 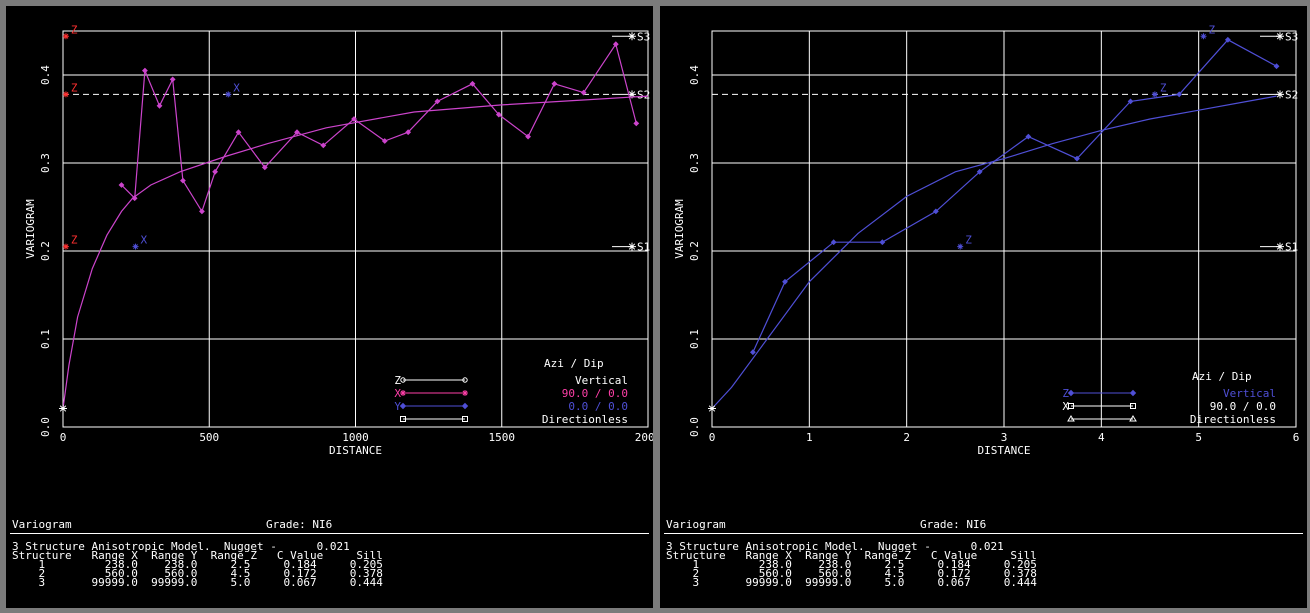 What do you see at coordinates (379, 127) in the screenshot?
I see `experimental-line` at bounding box center [379, 127].